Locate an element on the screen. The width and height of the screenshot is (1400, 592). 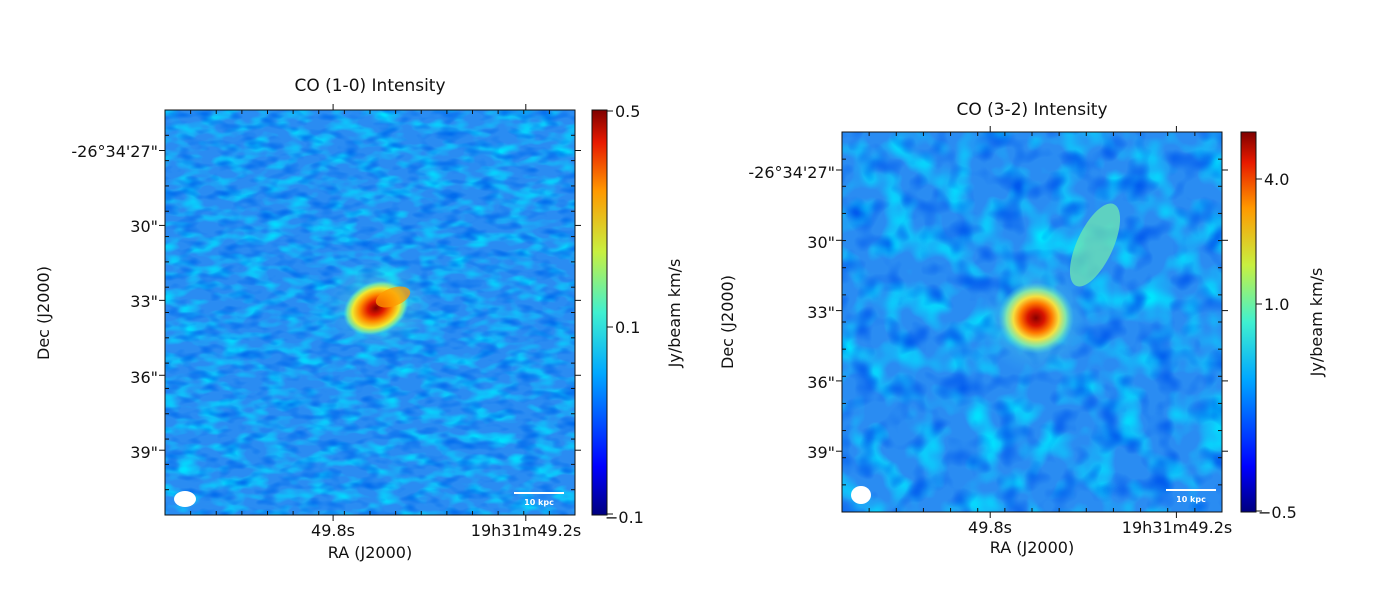
panel-title: CO (1-0) Intensity is located at coordinates (369, 86).